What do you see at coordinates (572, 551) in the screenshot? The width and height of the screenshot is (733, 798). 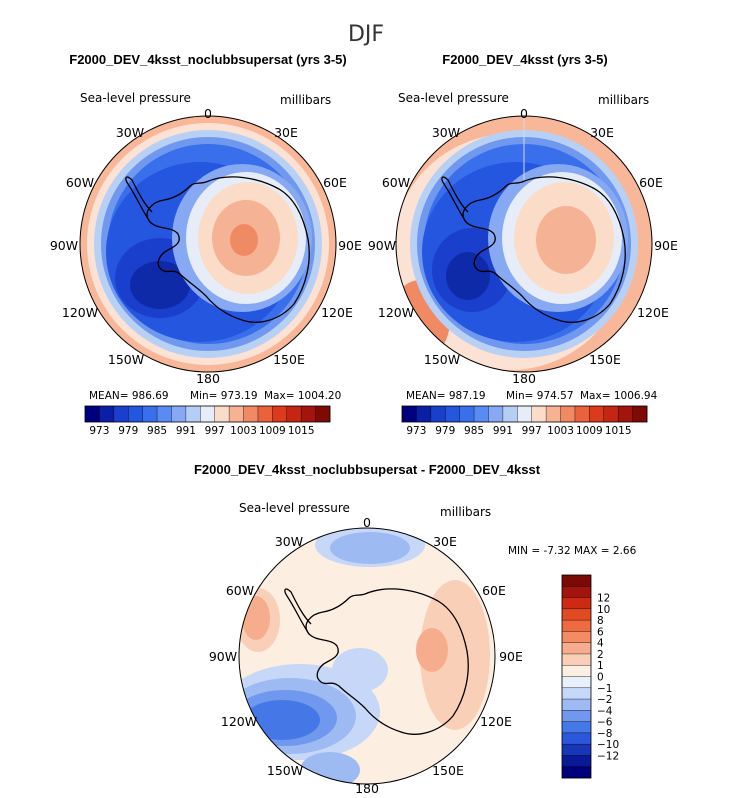 I see `panel-3-minmax: MIN = -7.32 MAX = 2.66` at bounding box center [572, 551].